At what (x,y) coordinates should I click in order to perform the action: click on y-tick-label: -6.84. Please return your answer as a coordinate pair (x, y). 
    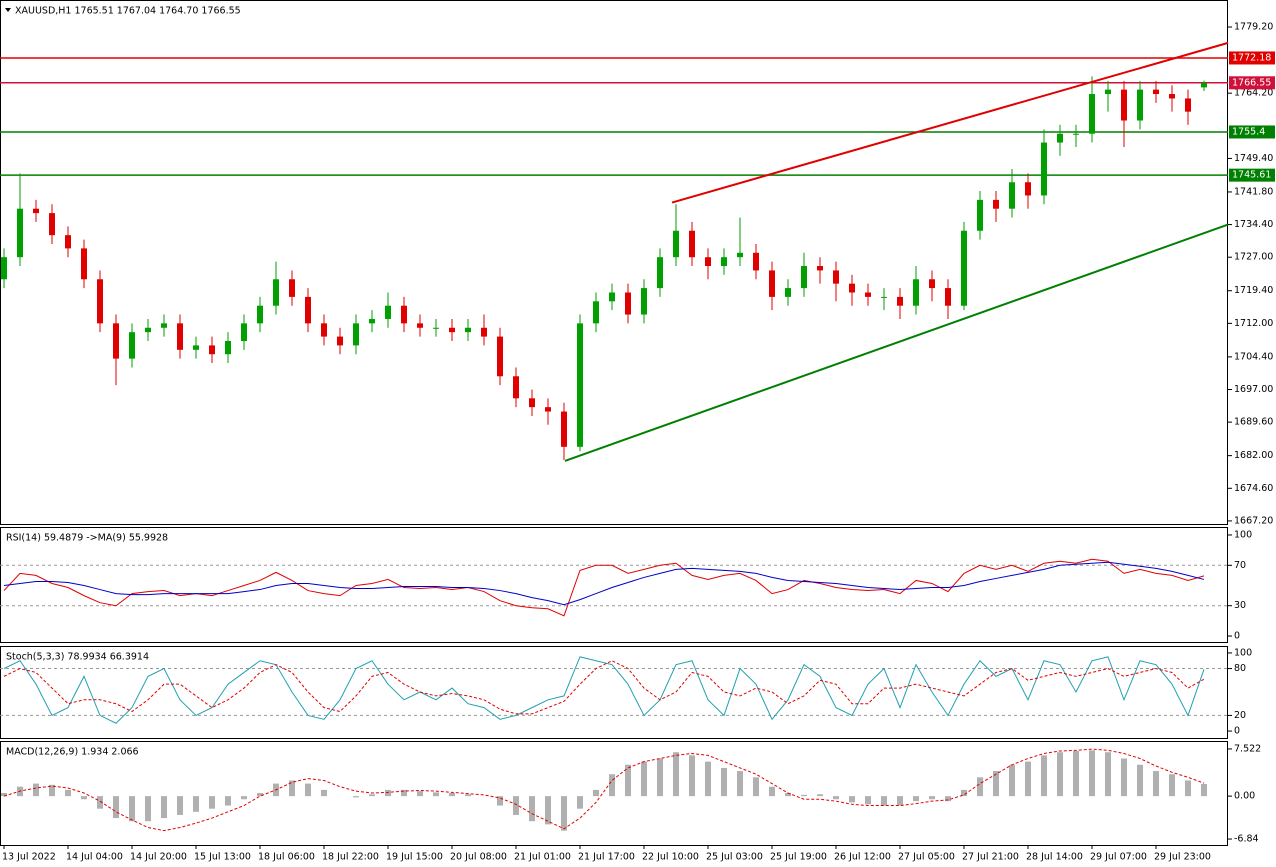
    Looking at the image, I should click on (1246, 839).